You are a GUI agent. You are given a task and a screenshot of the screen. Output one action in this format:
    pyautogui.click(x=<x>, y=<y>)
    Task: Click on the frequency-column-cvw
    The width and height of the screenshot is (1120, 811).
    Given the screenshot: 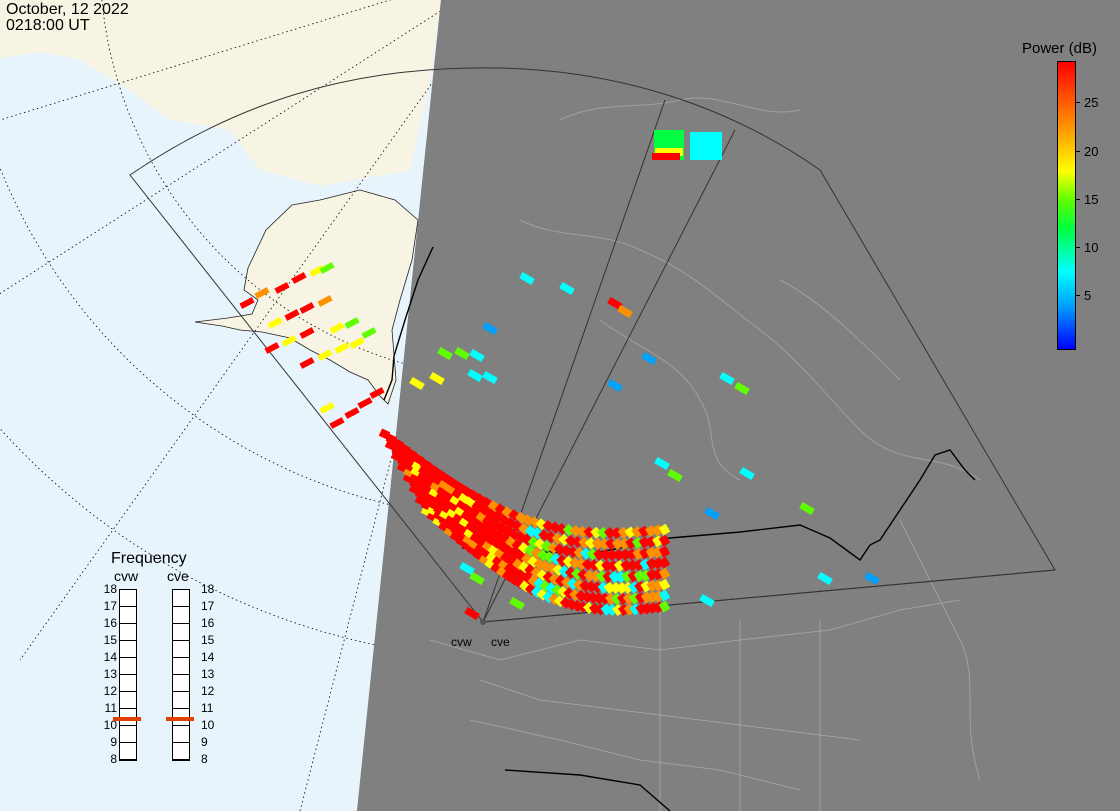 What is the action you would take?
    pyautogui.click(x=128, y=675)
    